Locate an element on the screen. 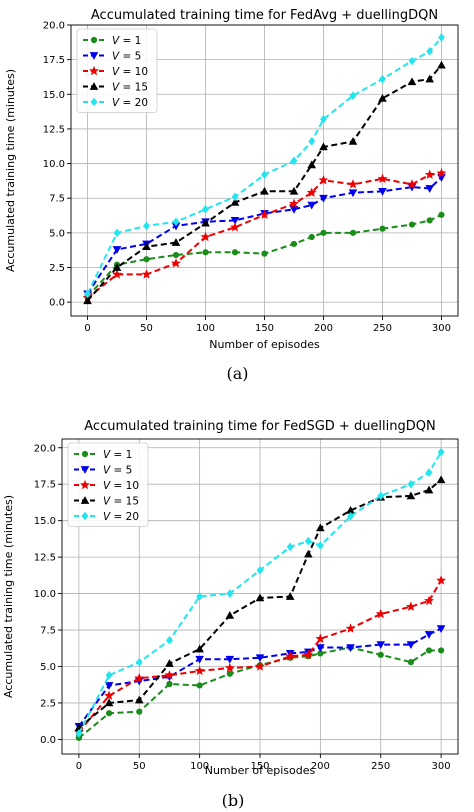 The height and width of the screenshot is (812, 474). y-tick-label: 2.5 is located at coordinates (57, 268).